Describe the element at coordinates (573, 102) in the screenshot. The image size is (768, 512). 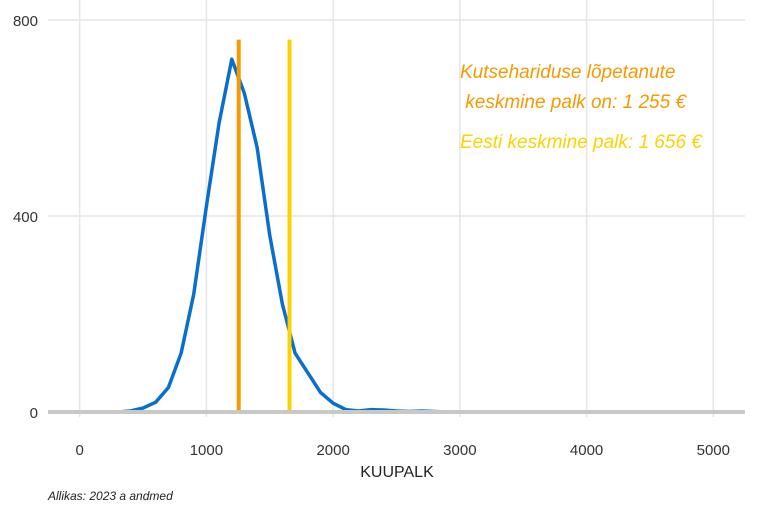
I see `annotation-vocational-line-2: keskmine palk on: 1 255 €` at that location.